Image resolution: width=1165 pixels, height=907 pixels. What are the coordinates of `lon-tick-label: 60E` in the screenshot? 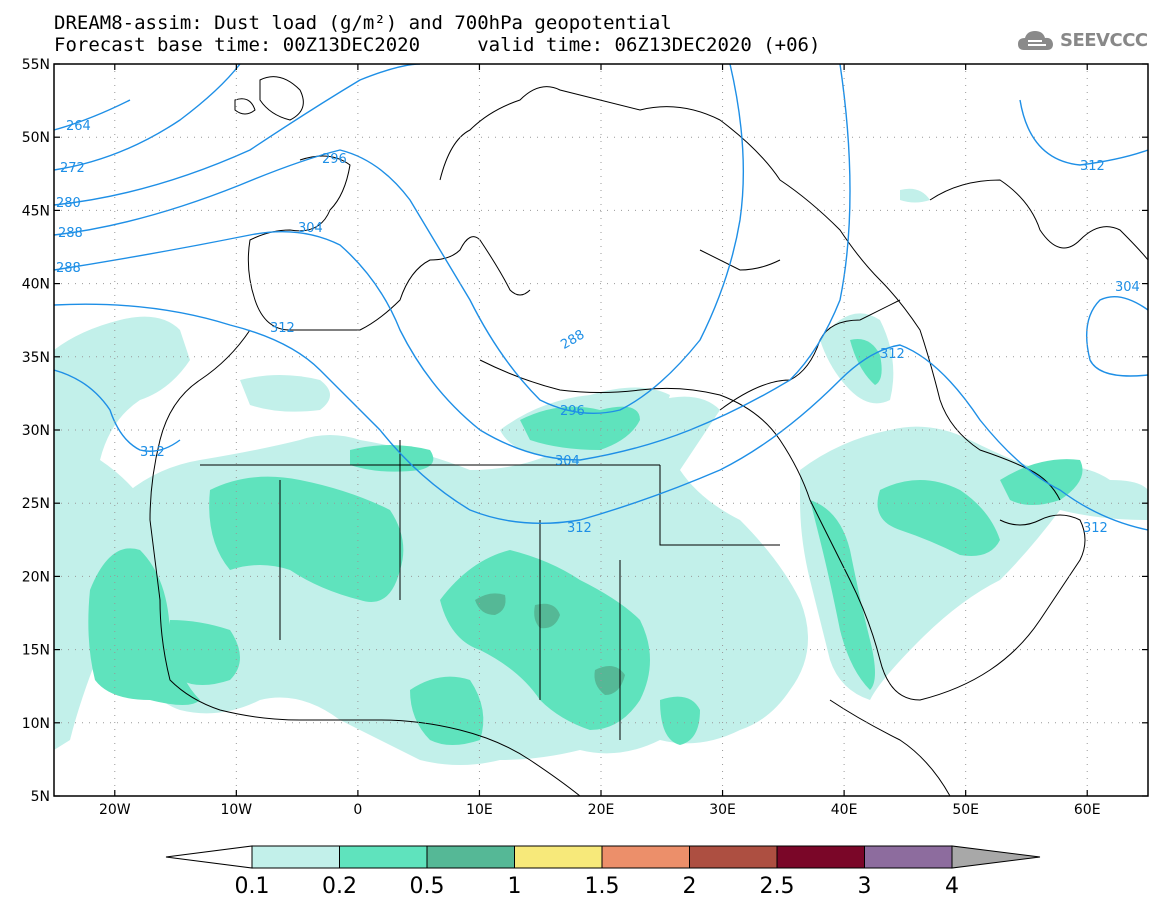 It's located at (1087, 810).